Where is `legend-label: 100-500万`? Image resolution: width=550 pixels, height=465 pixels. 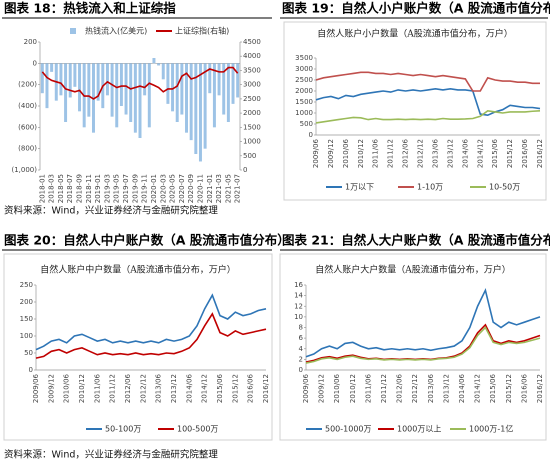 legend-label: 100-500万 is located at coordinates (197, 429).